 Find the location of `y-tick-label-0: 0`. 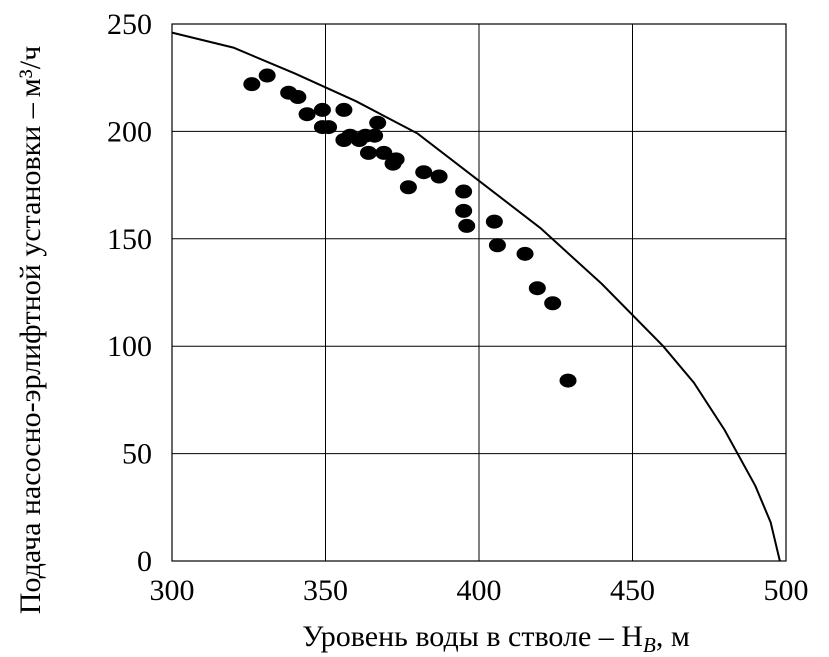

y-tick-label-0: 0 is located at coordinates (144, 561).